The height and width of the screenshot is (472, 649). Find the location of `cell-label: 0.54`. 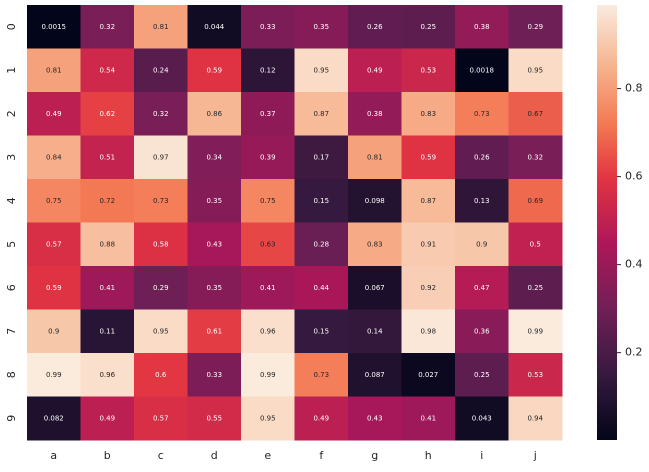

cell-label: 0.54 is located at coordinates (107, 70).